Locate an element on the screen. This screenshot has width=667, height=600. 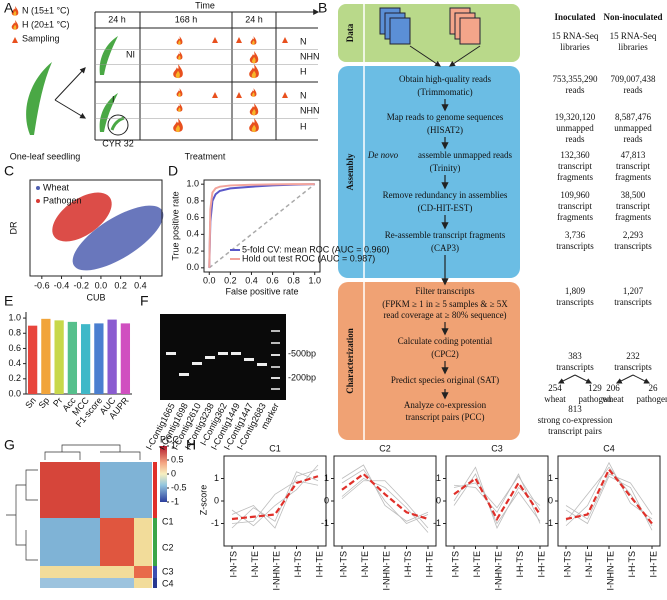
step-text: assemble unmapped reads is located at coordinates (465, 155).